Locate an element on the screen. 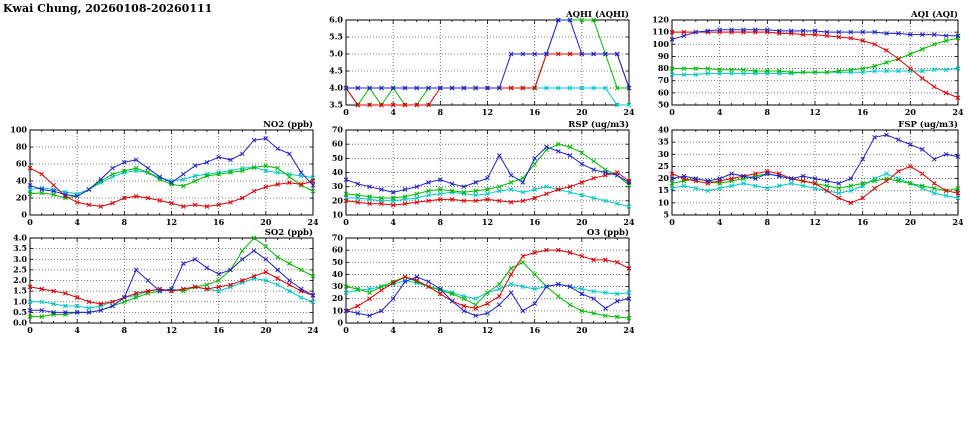 This screenshot has height=447, width=975. chart-svg-fsp: 0 4 8 12 16 20 24 5 10 15 20 25 30 35 40 FSP (ug/m3) is located at coordinates (811, 173).